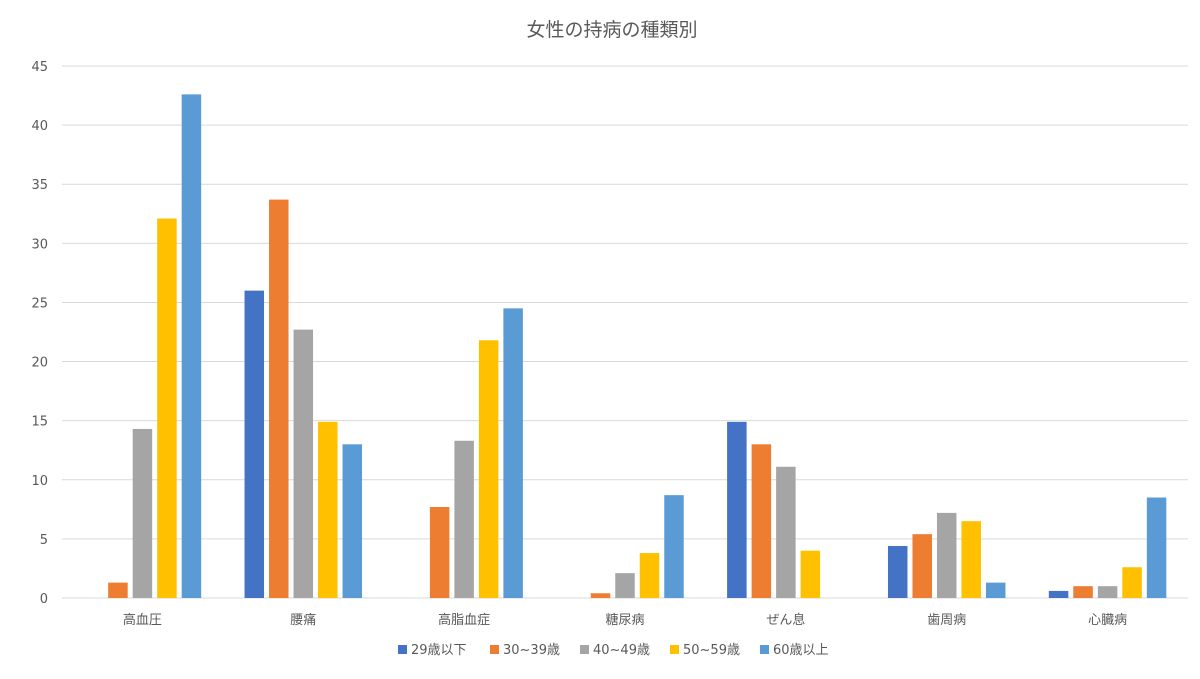 The width and height of the screenshot is (1200, 679). What do you see at coordinates (39, 422) in the screenshot?
I see `y-tick-label: 15` at bounding box center [39, 422].